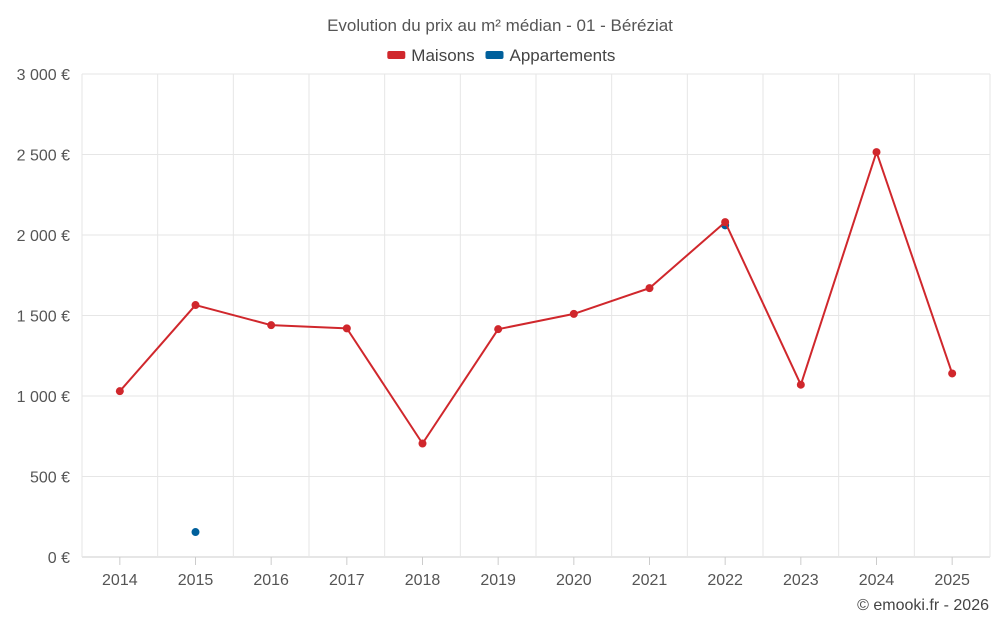 The height and width of the screenshot is (625, 1000). What do you see at coordinates (43, 156) in the screenshot?
I see `y-tick-label: 2 500 €` at bounding box center [43, 156].